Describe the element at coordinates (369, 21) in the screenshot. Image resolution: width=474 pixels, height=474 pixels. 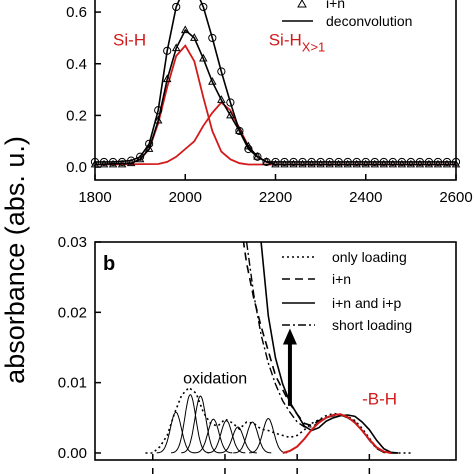
I see `legend-label-a: deconvolution` at that location.